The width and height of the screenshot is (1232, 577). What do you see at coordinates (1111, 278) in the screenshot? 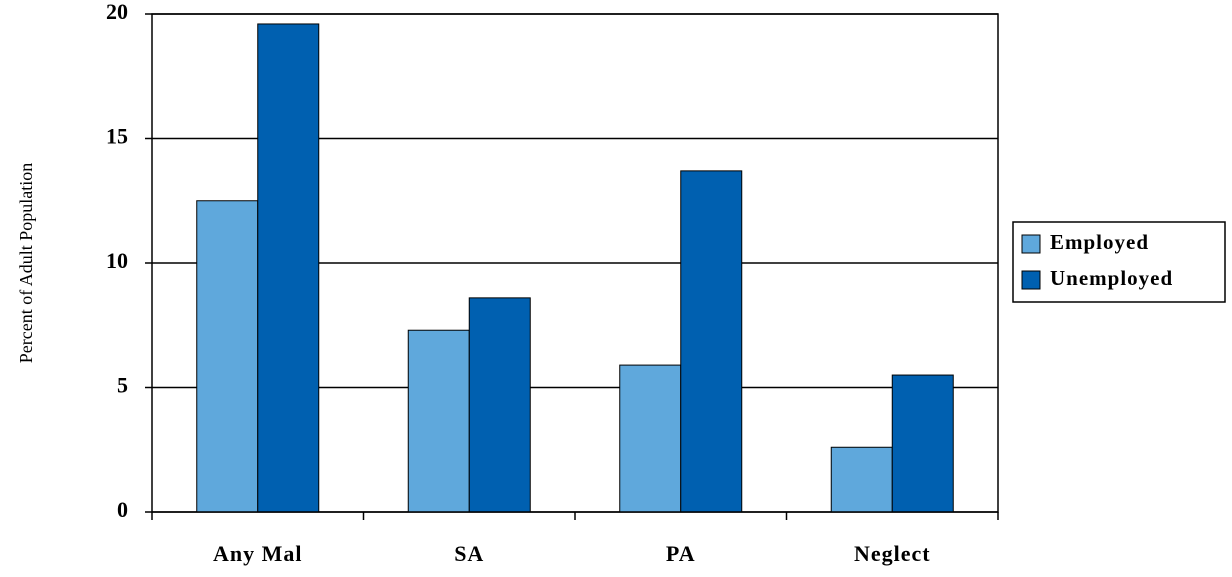
I see `legend-label: Unemployed` at bounding box center [1111, 278].